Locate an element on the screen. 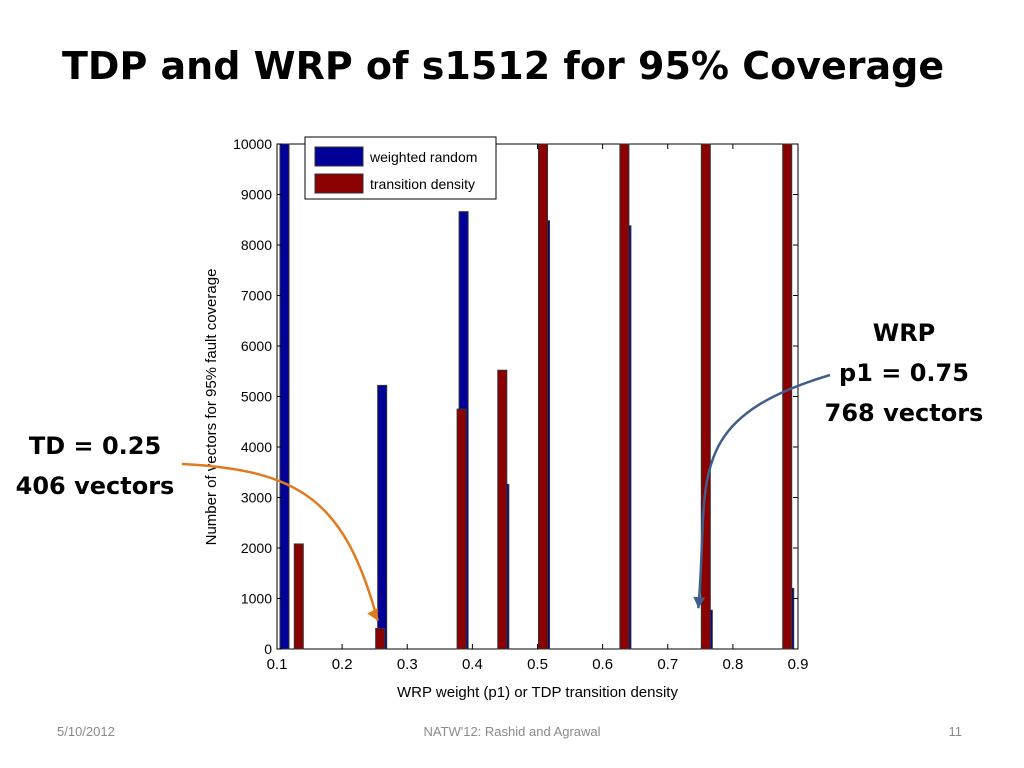 The image size is (1024, 768). legend-label-1: transition density is located at coordinates (422, 184).